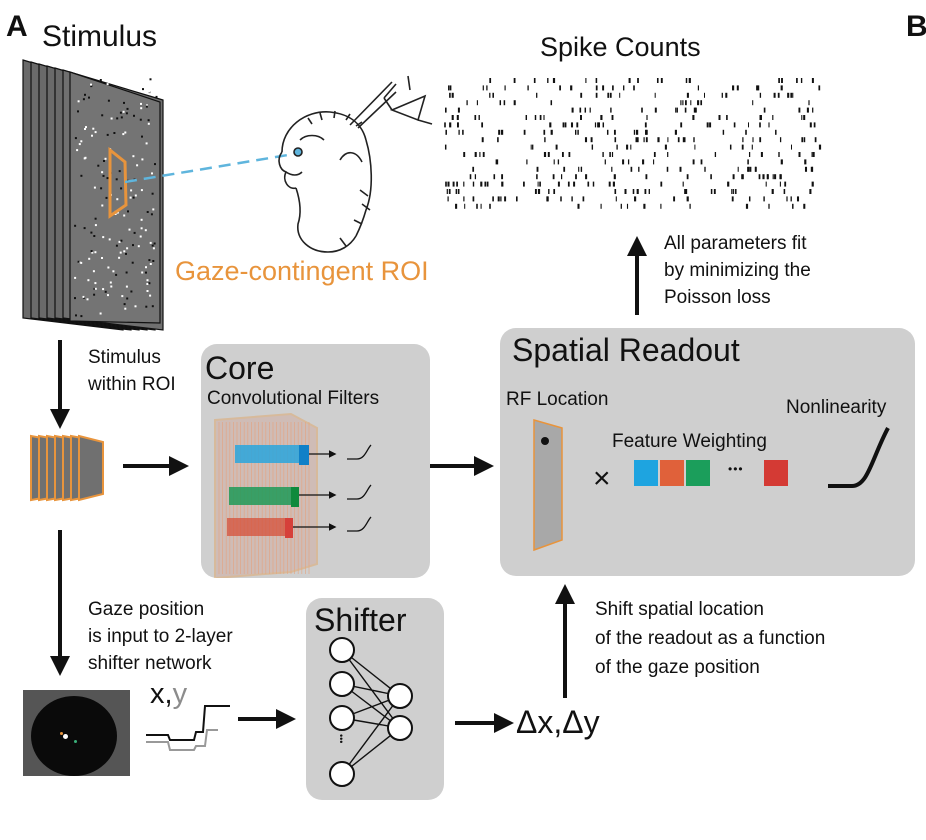 Image resolution: width=926 pixels, height=840 pixels. I want to click on stimulus-frame-stack, so click(93, 195).